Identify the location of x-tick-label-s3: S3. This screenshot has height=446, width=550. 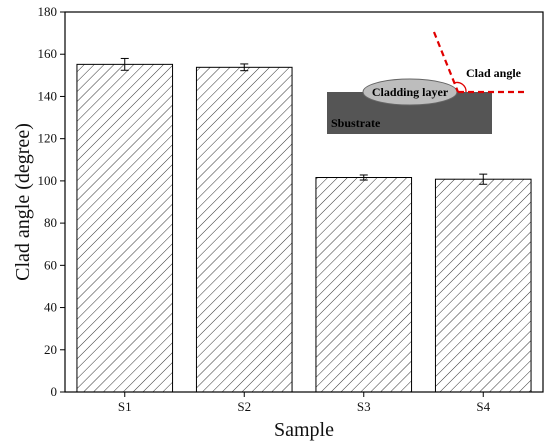
(364, 406).